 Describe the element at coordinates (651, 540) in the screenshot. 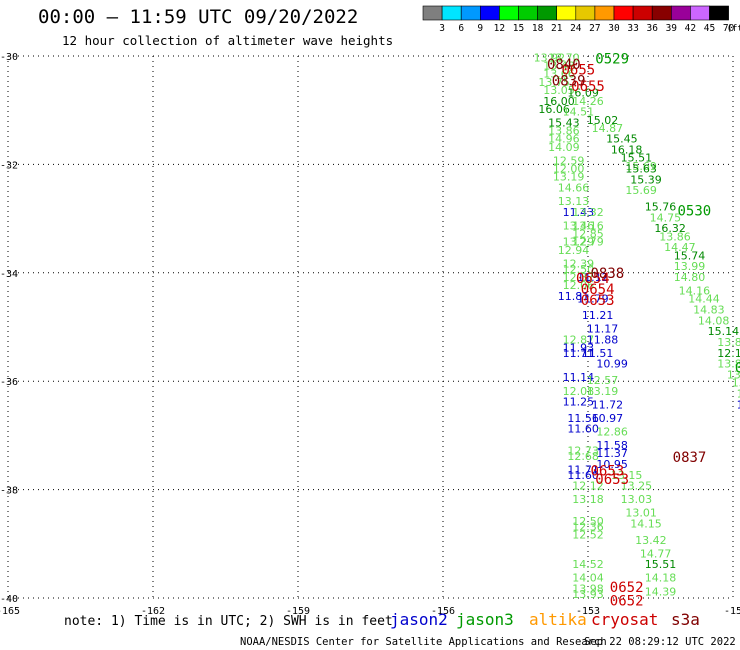

I see `swh-value: 13.42` at that location.